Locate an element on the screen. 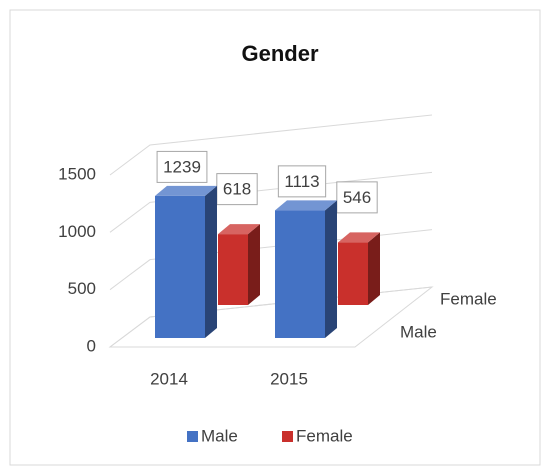 This screenshot has width=549, height=472. data-label: 618 is located at coordinates (237, 189).